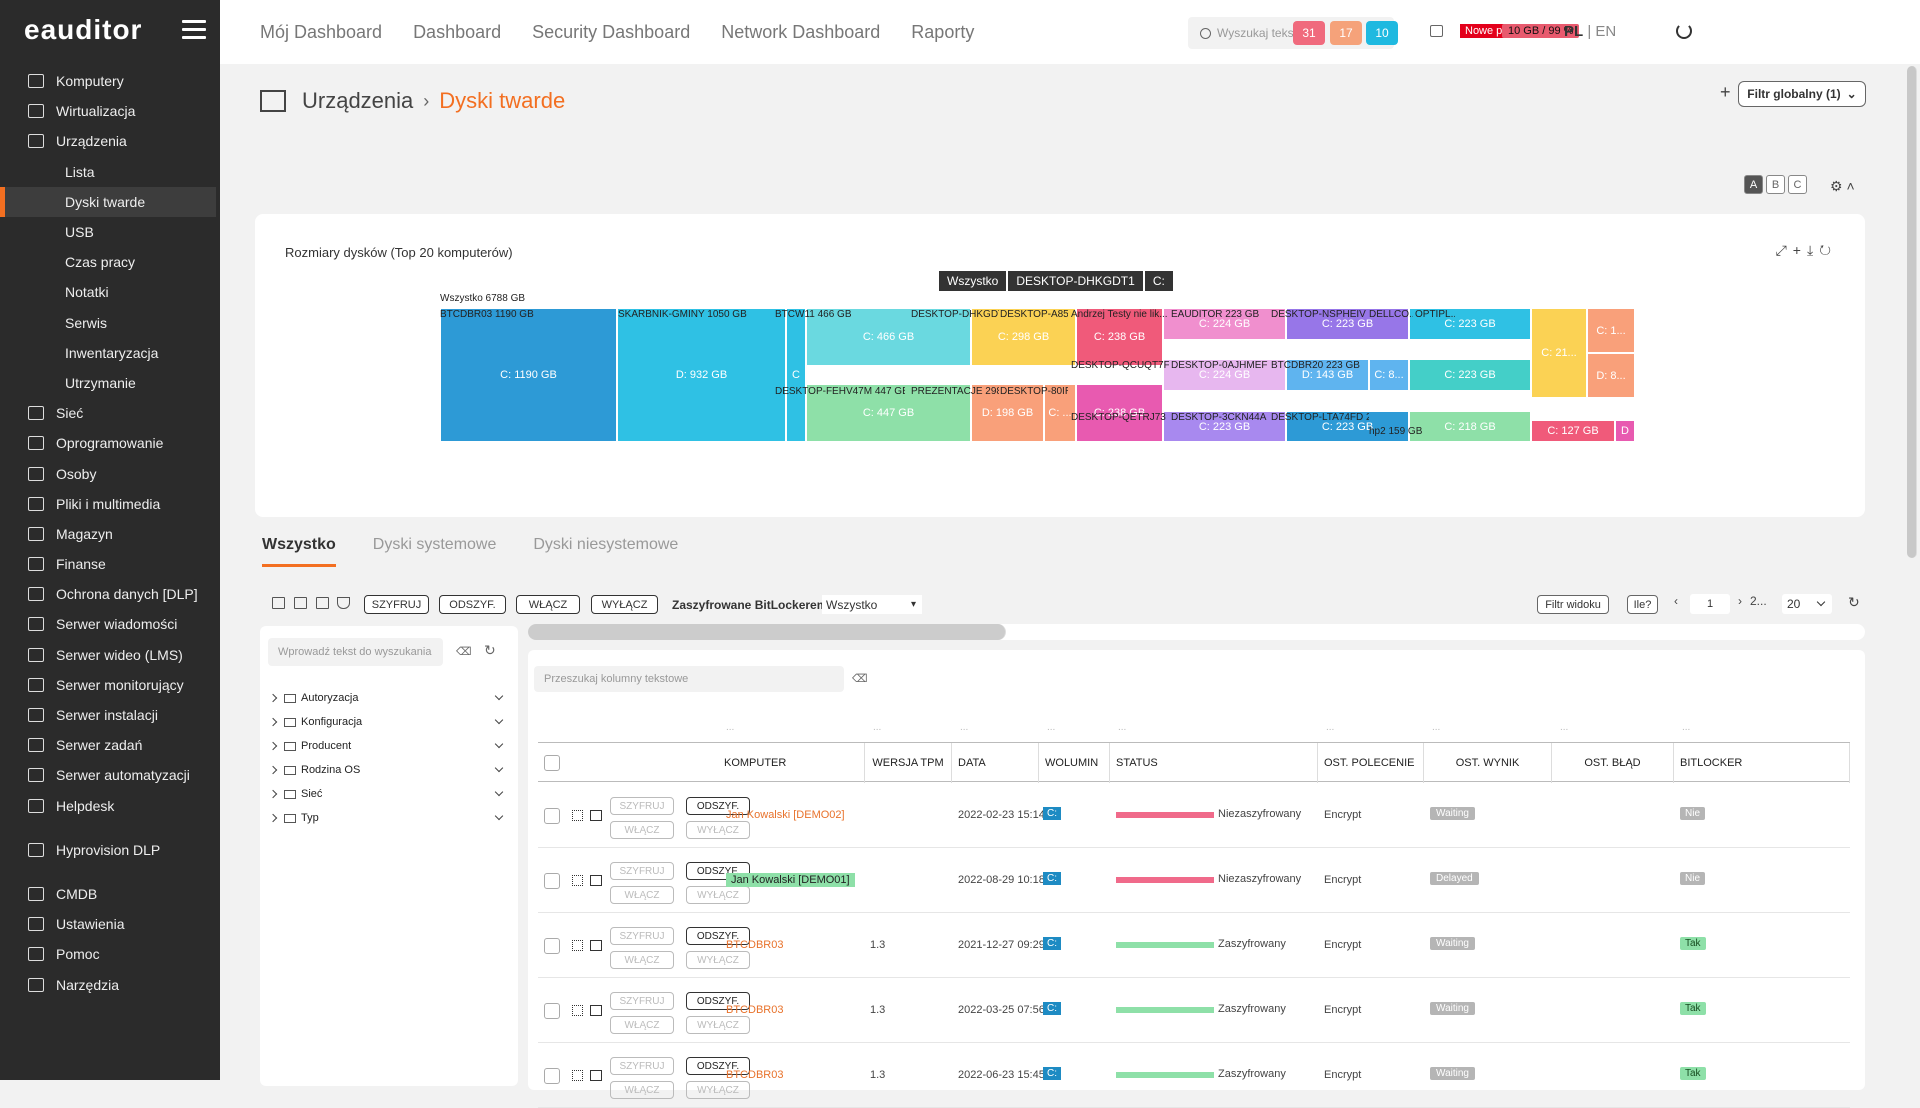 This screenshot has height=1108, width=1920. I want to click on sidebar-item-12: Oprogramowanie, so click(110, 443).